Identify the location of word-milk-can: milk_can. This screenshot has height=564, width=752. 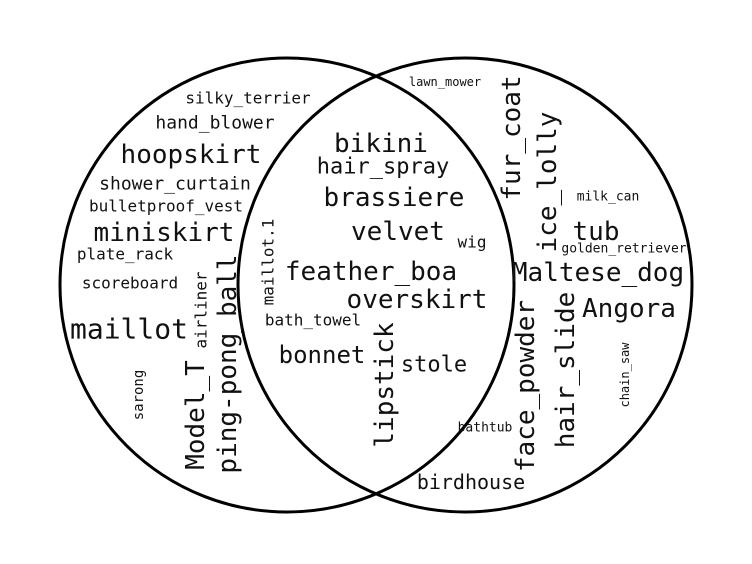
(608, 197).